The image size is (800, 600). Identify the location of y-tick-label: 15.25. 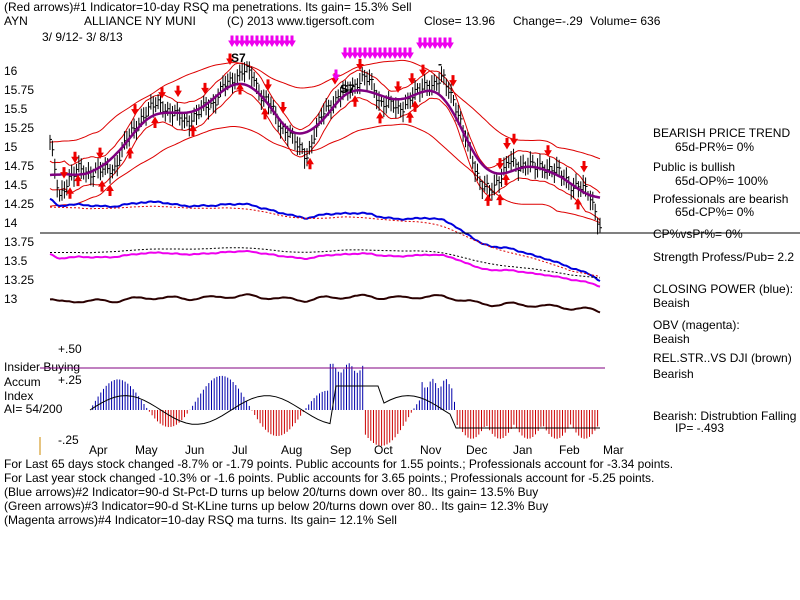
(19, 128).